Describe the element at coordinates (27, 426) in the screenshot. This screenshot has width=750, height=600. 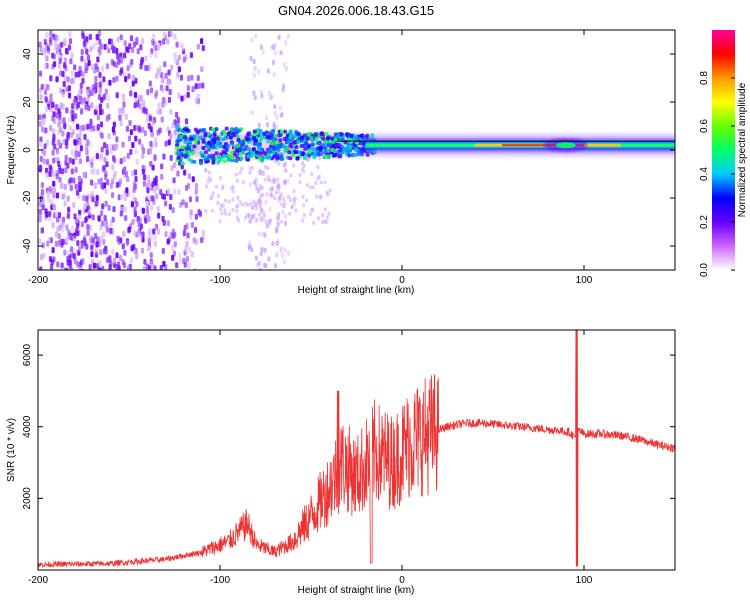
I see `y-tick-label: 4000` at that location.